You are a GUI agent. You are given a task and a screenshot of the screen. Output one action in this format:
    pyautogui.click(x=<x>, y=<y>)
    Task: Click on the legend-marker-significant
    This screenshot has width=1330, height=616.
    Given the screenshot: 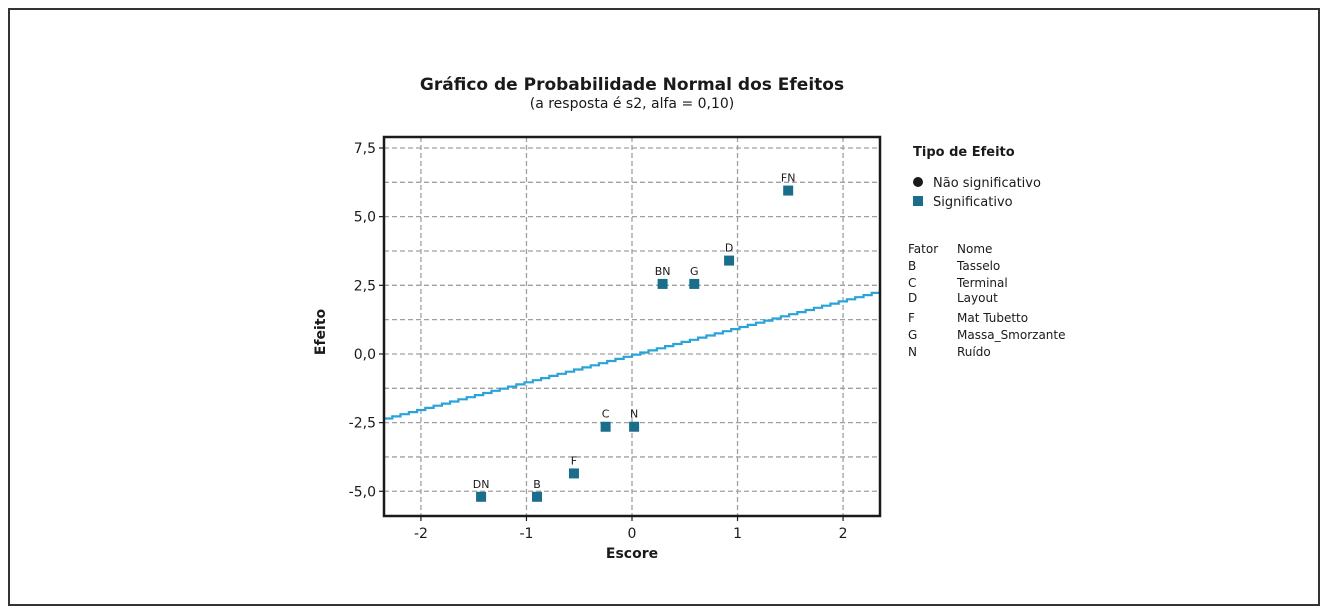 What is the action you would take?
    pyautogui.click(x=918, y=201)
    